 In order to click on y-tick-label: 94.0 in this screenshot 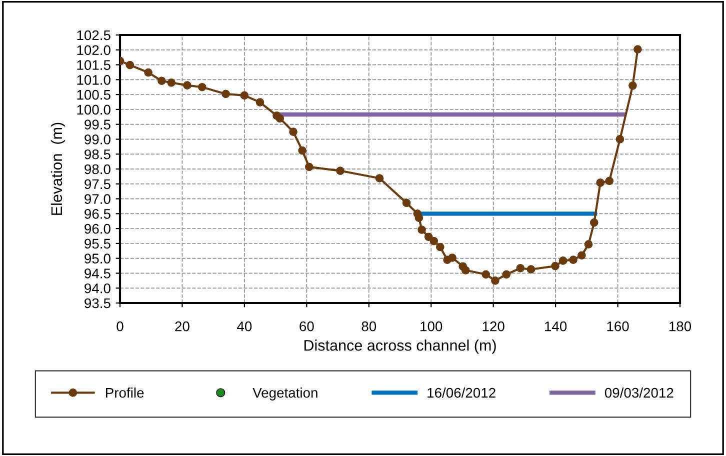, I will do `click(97, 288)`.